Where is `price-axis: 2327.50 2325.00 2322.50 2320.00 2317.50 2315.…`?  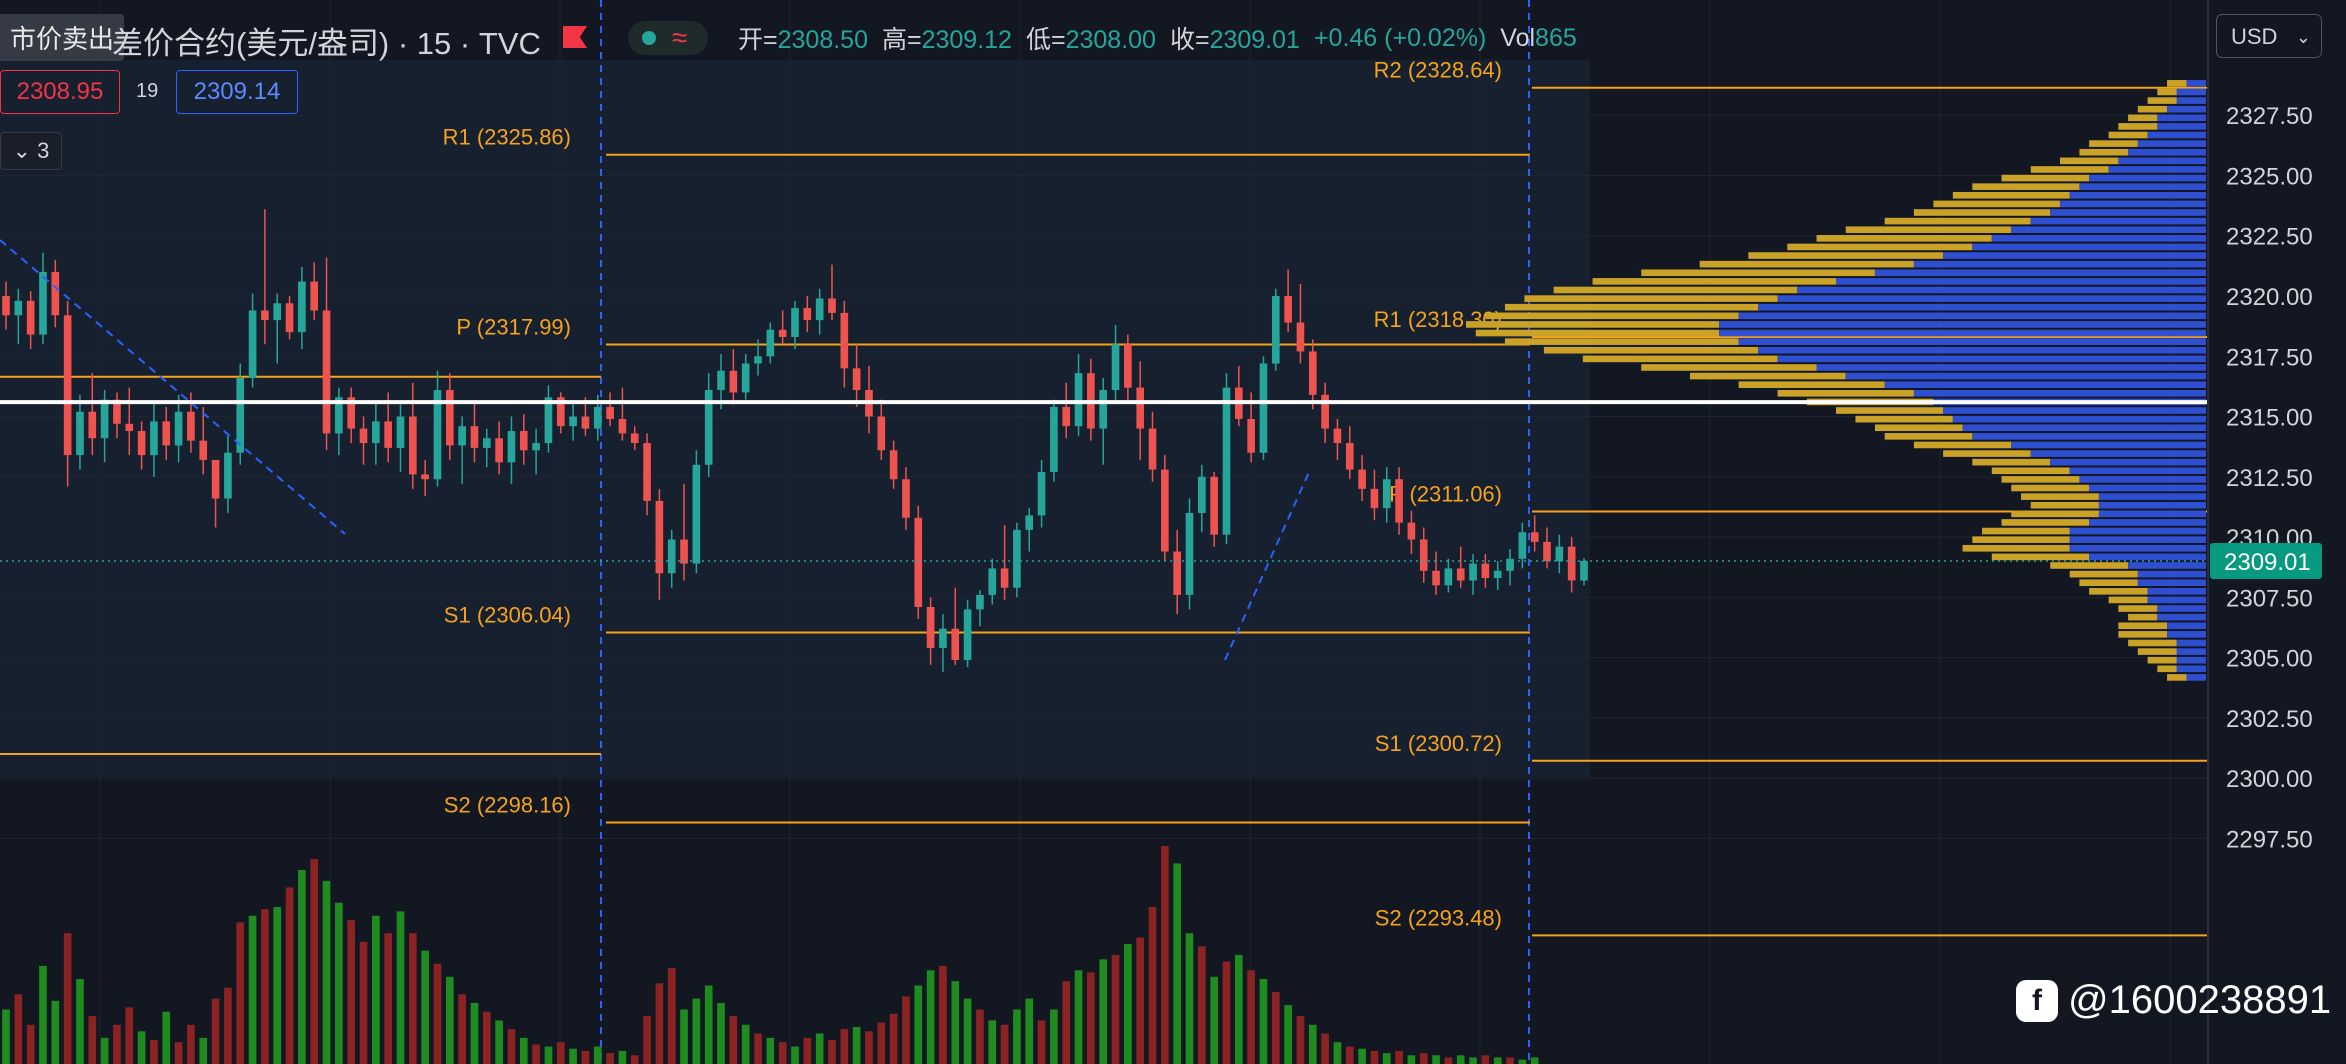 price-axis: 2327.50 2325.00 2322.50 2320.00 2317.50 2315.… is located at coordinates (2276, 532).